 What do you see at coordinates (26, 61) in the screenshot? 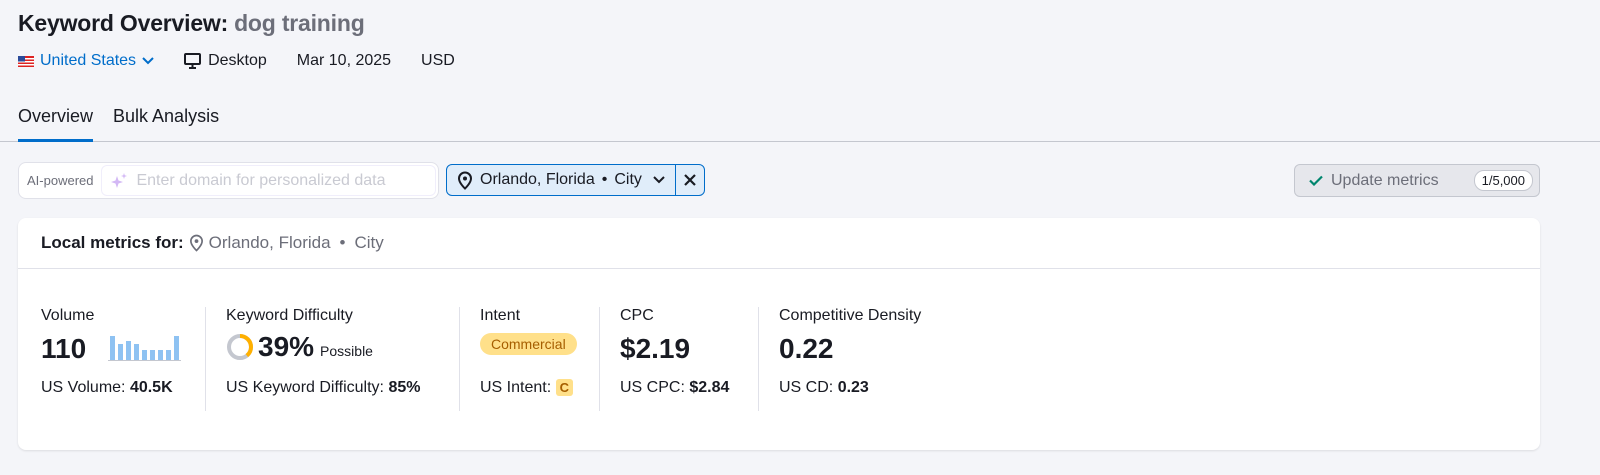
I see `us-flag-icon` at bounding box center [26, 61].